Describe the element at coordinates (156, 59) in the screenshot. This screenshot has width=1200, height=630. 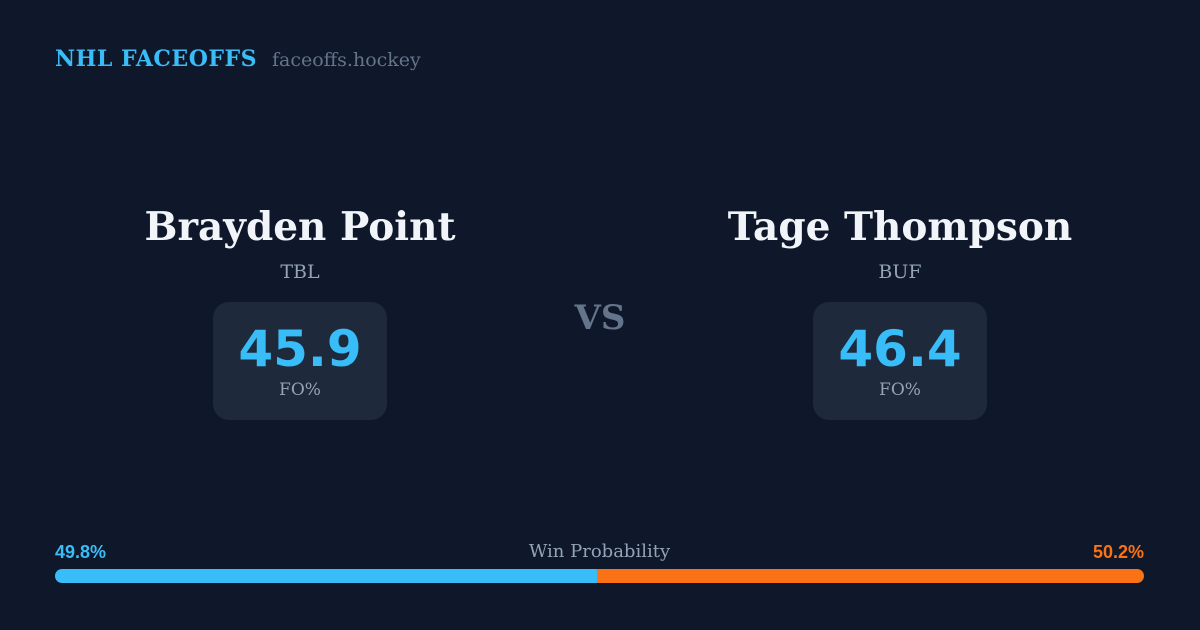
I see `brand-title: NHL FACEOFFS` at that location.